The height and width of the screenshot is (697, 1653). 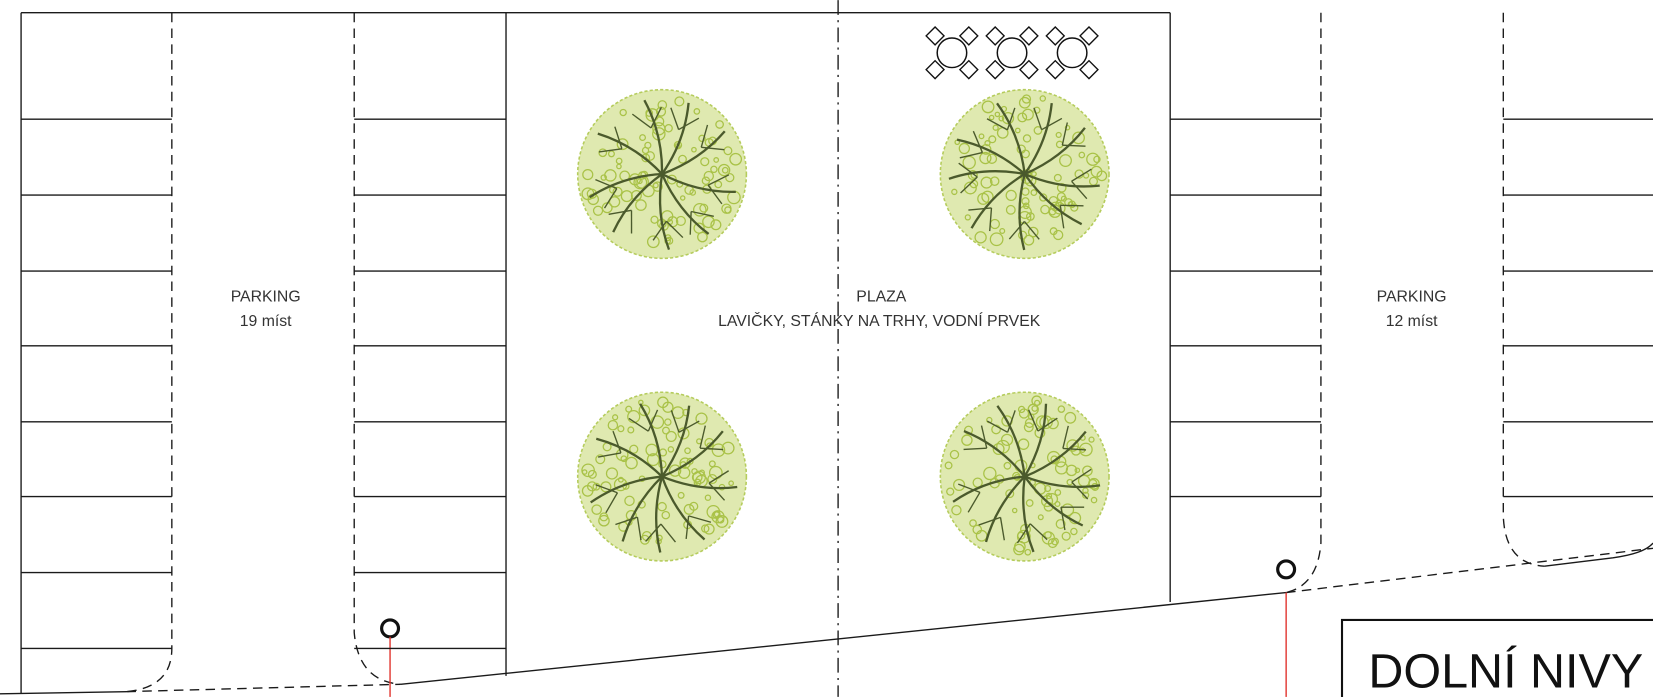 What do you see at coordinates (1632, 550) in the screenshot?
I see `curb` at bounding box center [1632, 550].